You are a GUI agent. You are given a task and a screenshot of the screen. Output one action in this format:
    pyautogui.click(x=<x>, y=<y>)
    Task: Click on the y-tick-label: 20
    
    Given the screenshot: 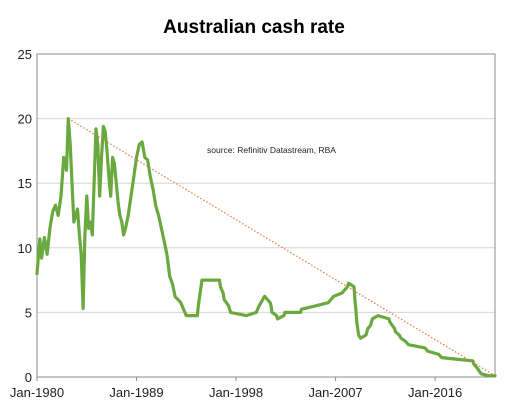 What is the action you would take?
    pyautogui.click(x=25, y=119)
    